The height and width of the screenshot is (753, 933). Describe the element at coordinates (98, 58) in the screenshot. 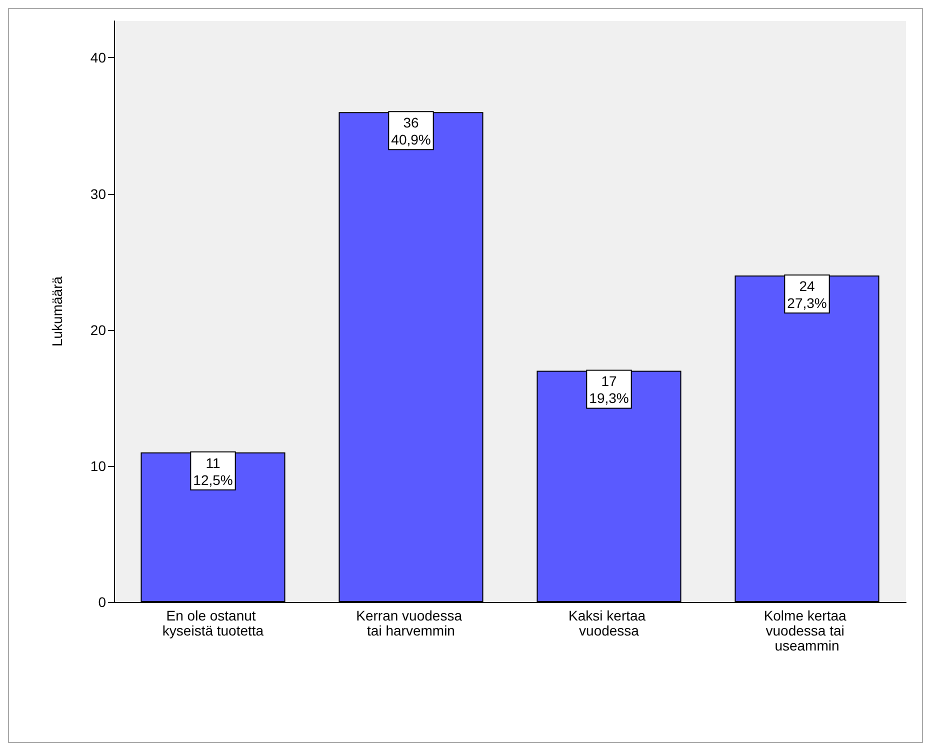

I see `y-tick-label: 40` at that location.